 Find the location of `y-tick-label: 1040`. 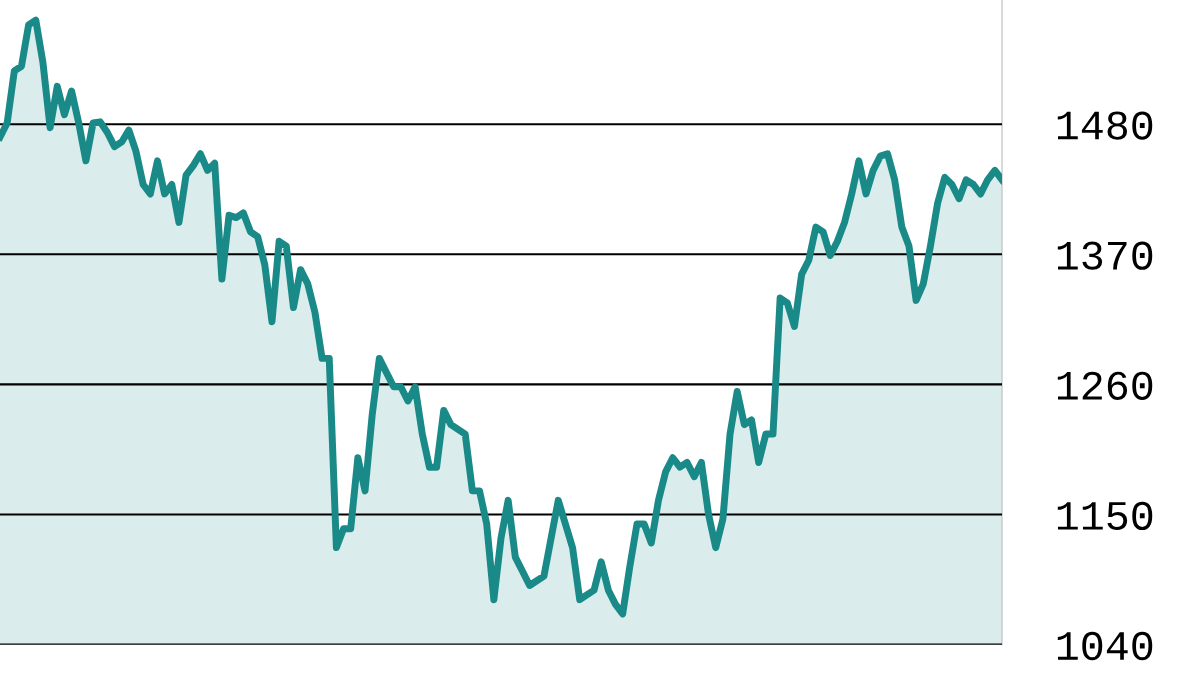

y-tick-label: 1040 is located at coordinates (1105, 646).